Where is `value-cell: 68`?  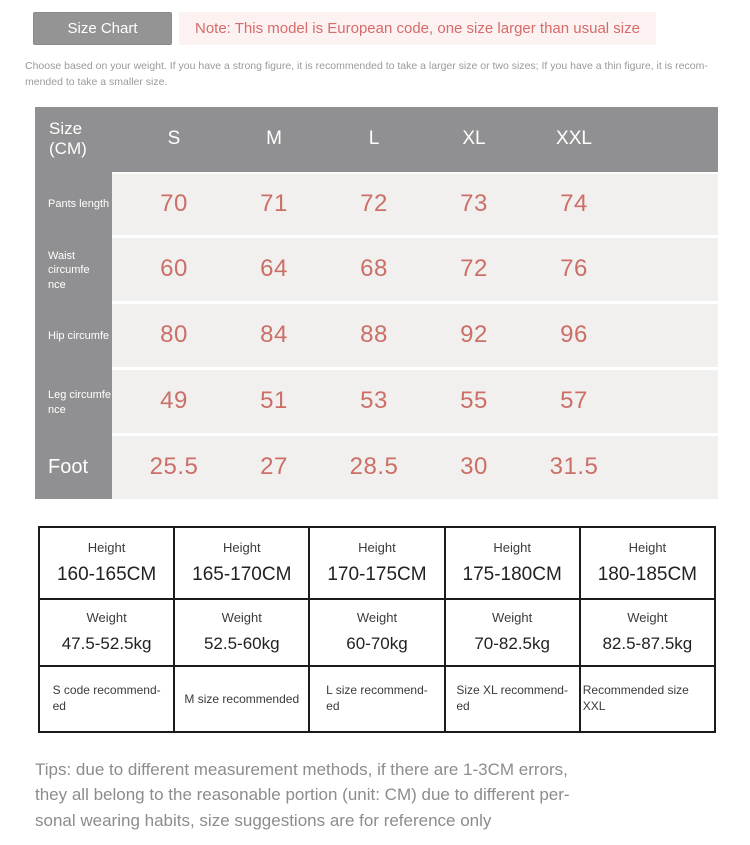 value-cell: 68 is located at coordinates (374, 269).